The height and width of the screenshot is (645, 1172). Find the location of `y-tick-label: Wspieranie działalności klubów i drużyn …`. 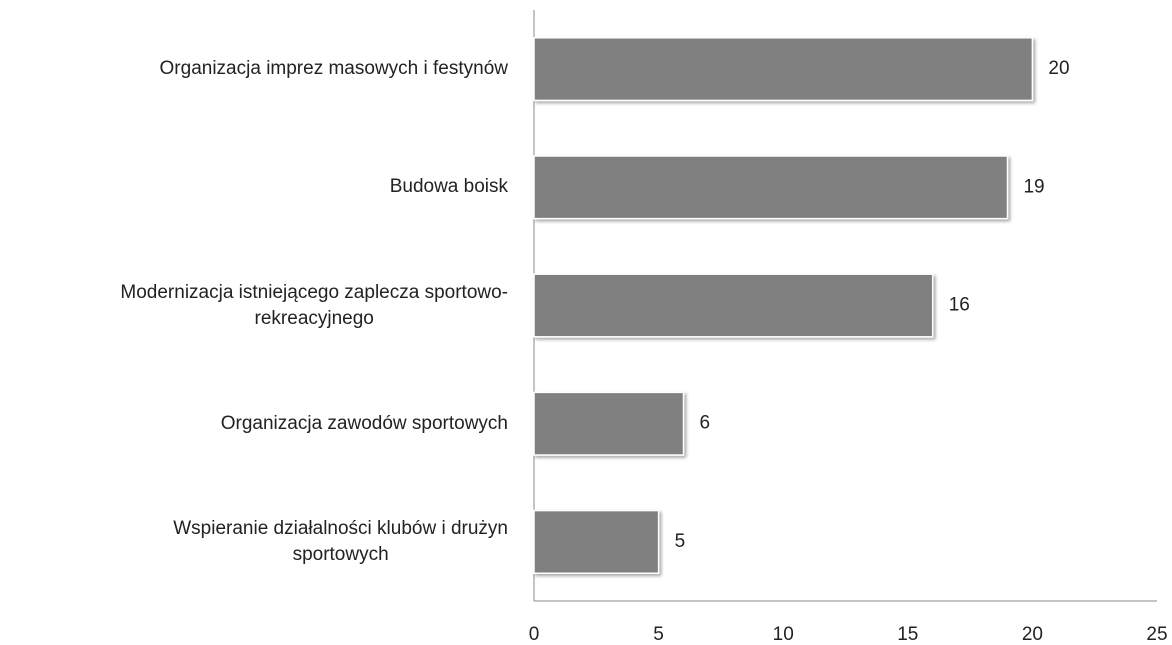

y-tick-label: Wspieranie działalności klubów i drużyn … is located at coordinates (340, 541).